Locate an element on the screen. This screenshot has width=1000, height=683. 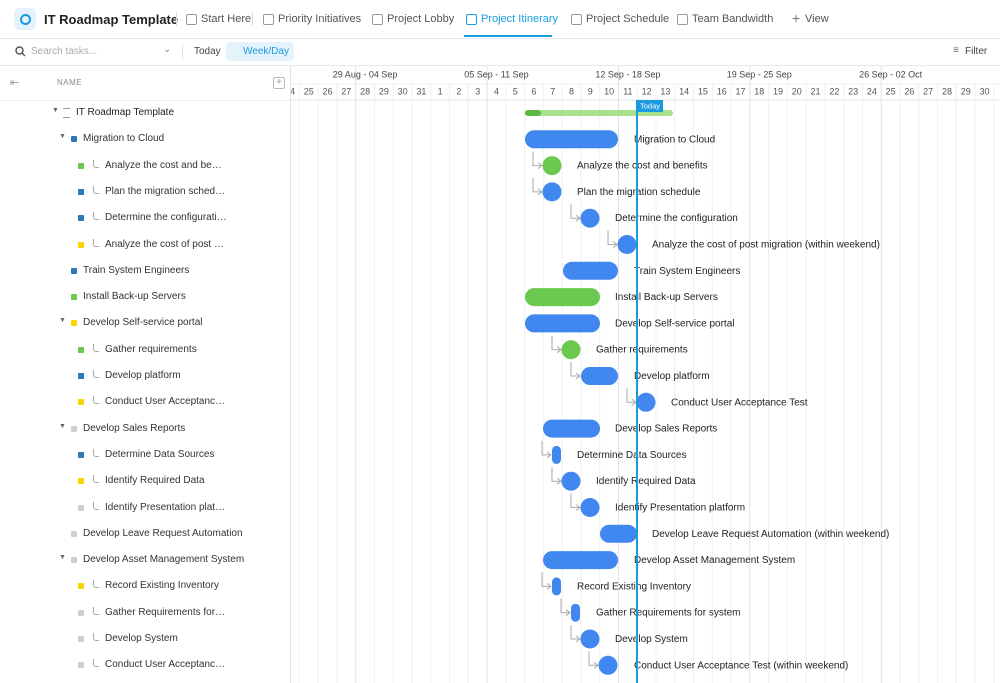
bar-label: Gather Requirements for system is located at coordinates (668, 612).